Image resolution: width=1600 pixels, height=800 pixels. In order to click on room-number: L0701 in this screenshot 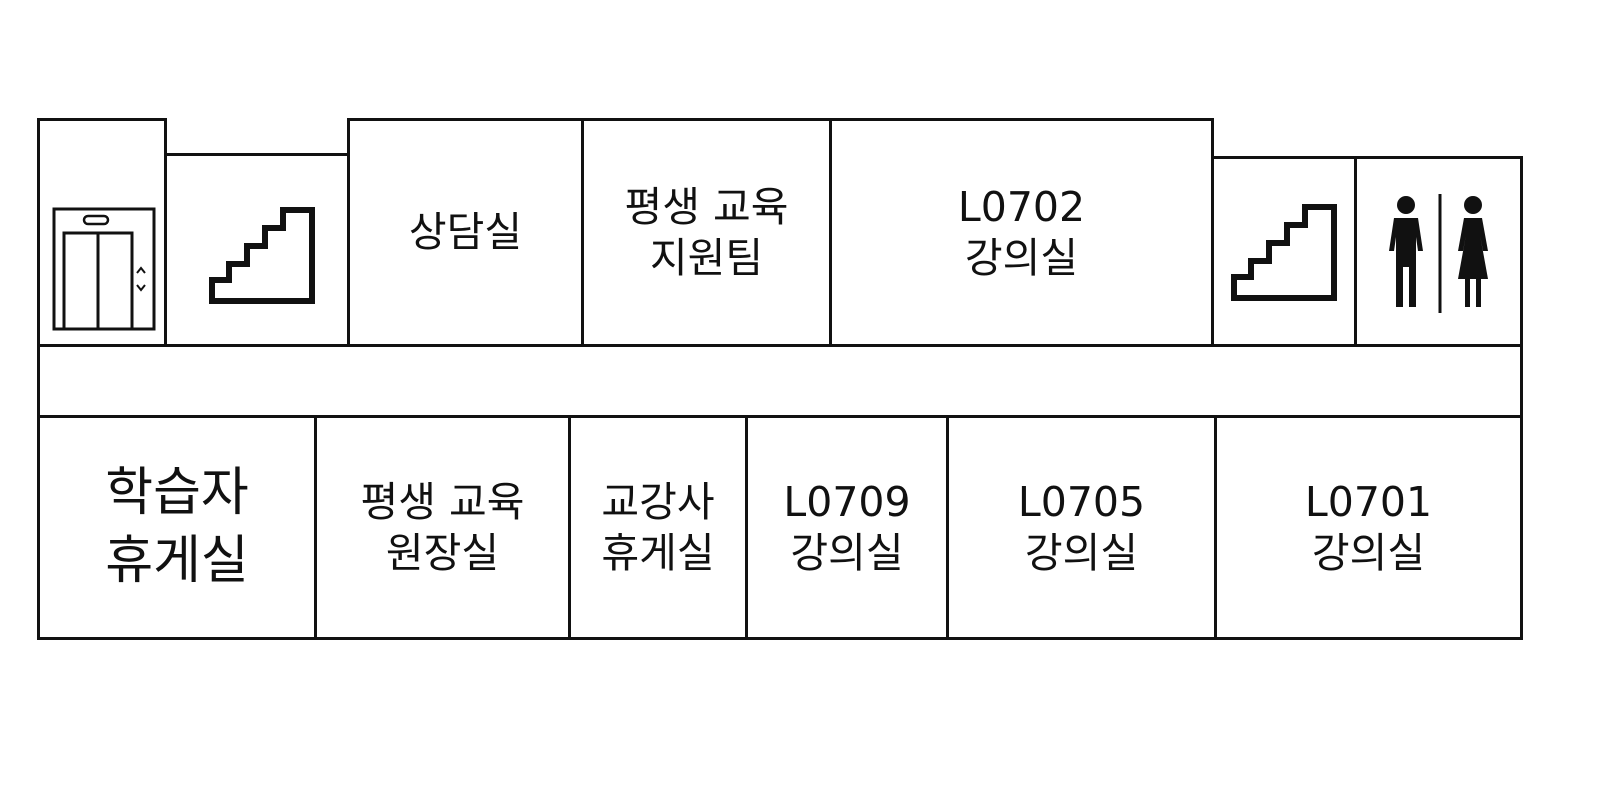, I will do `click(1368, 502)`.